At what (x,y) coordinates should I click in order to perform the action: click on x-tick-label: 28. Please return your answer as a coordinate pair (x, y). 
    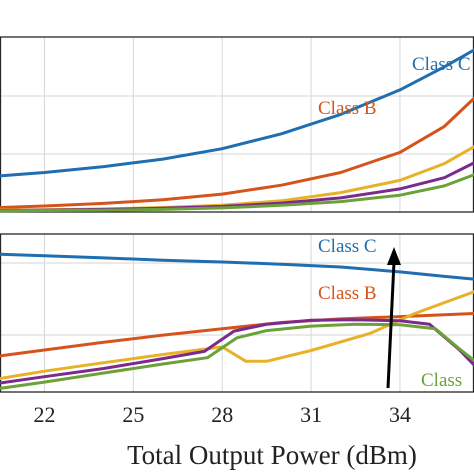
    Looking at the image, I should click on (222, 414).